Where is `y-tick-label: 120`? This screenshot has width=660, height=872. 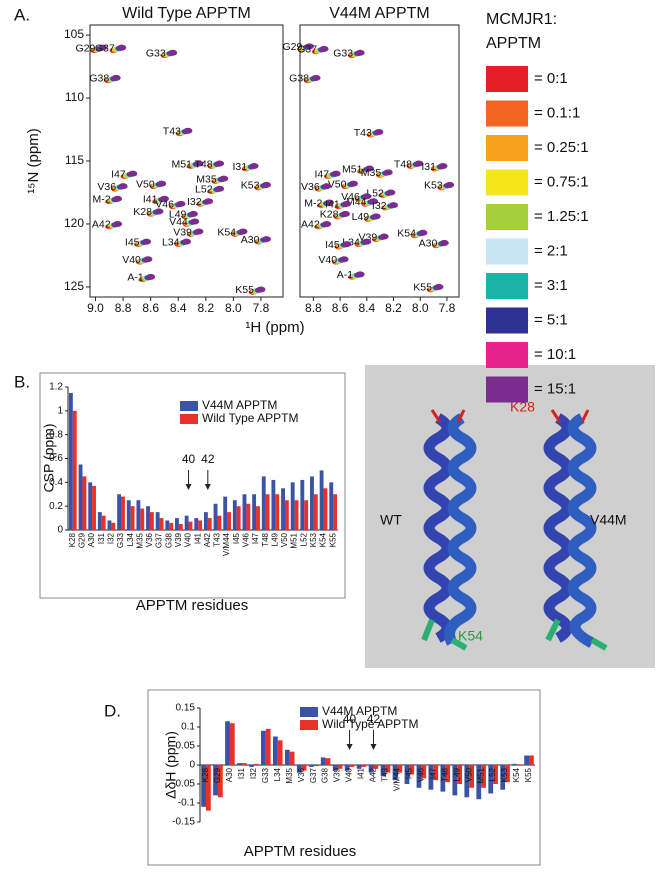 y-tick-label: 120 is located at coordinates (74, 223).